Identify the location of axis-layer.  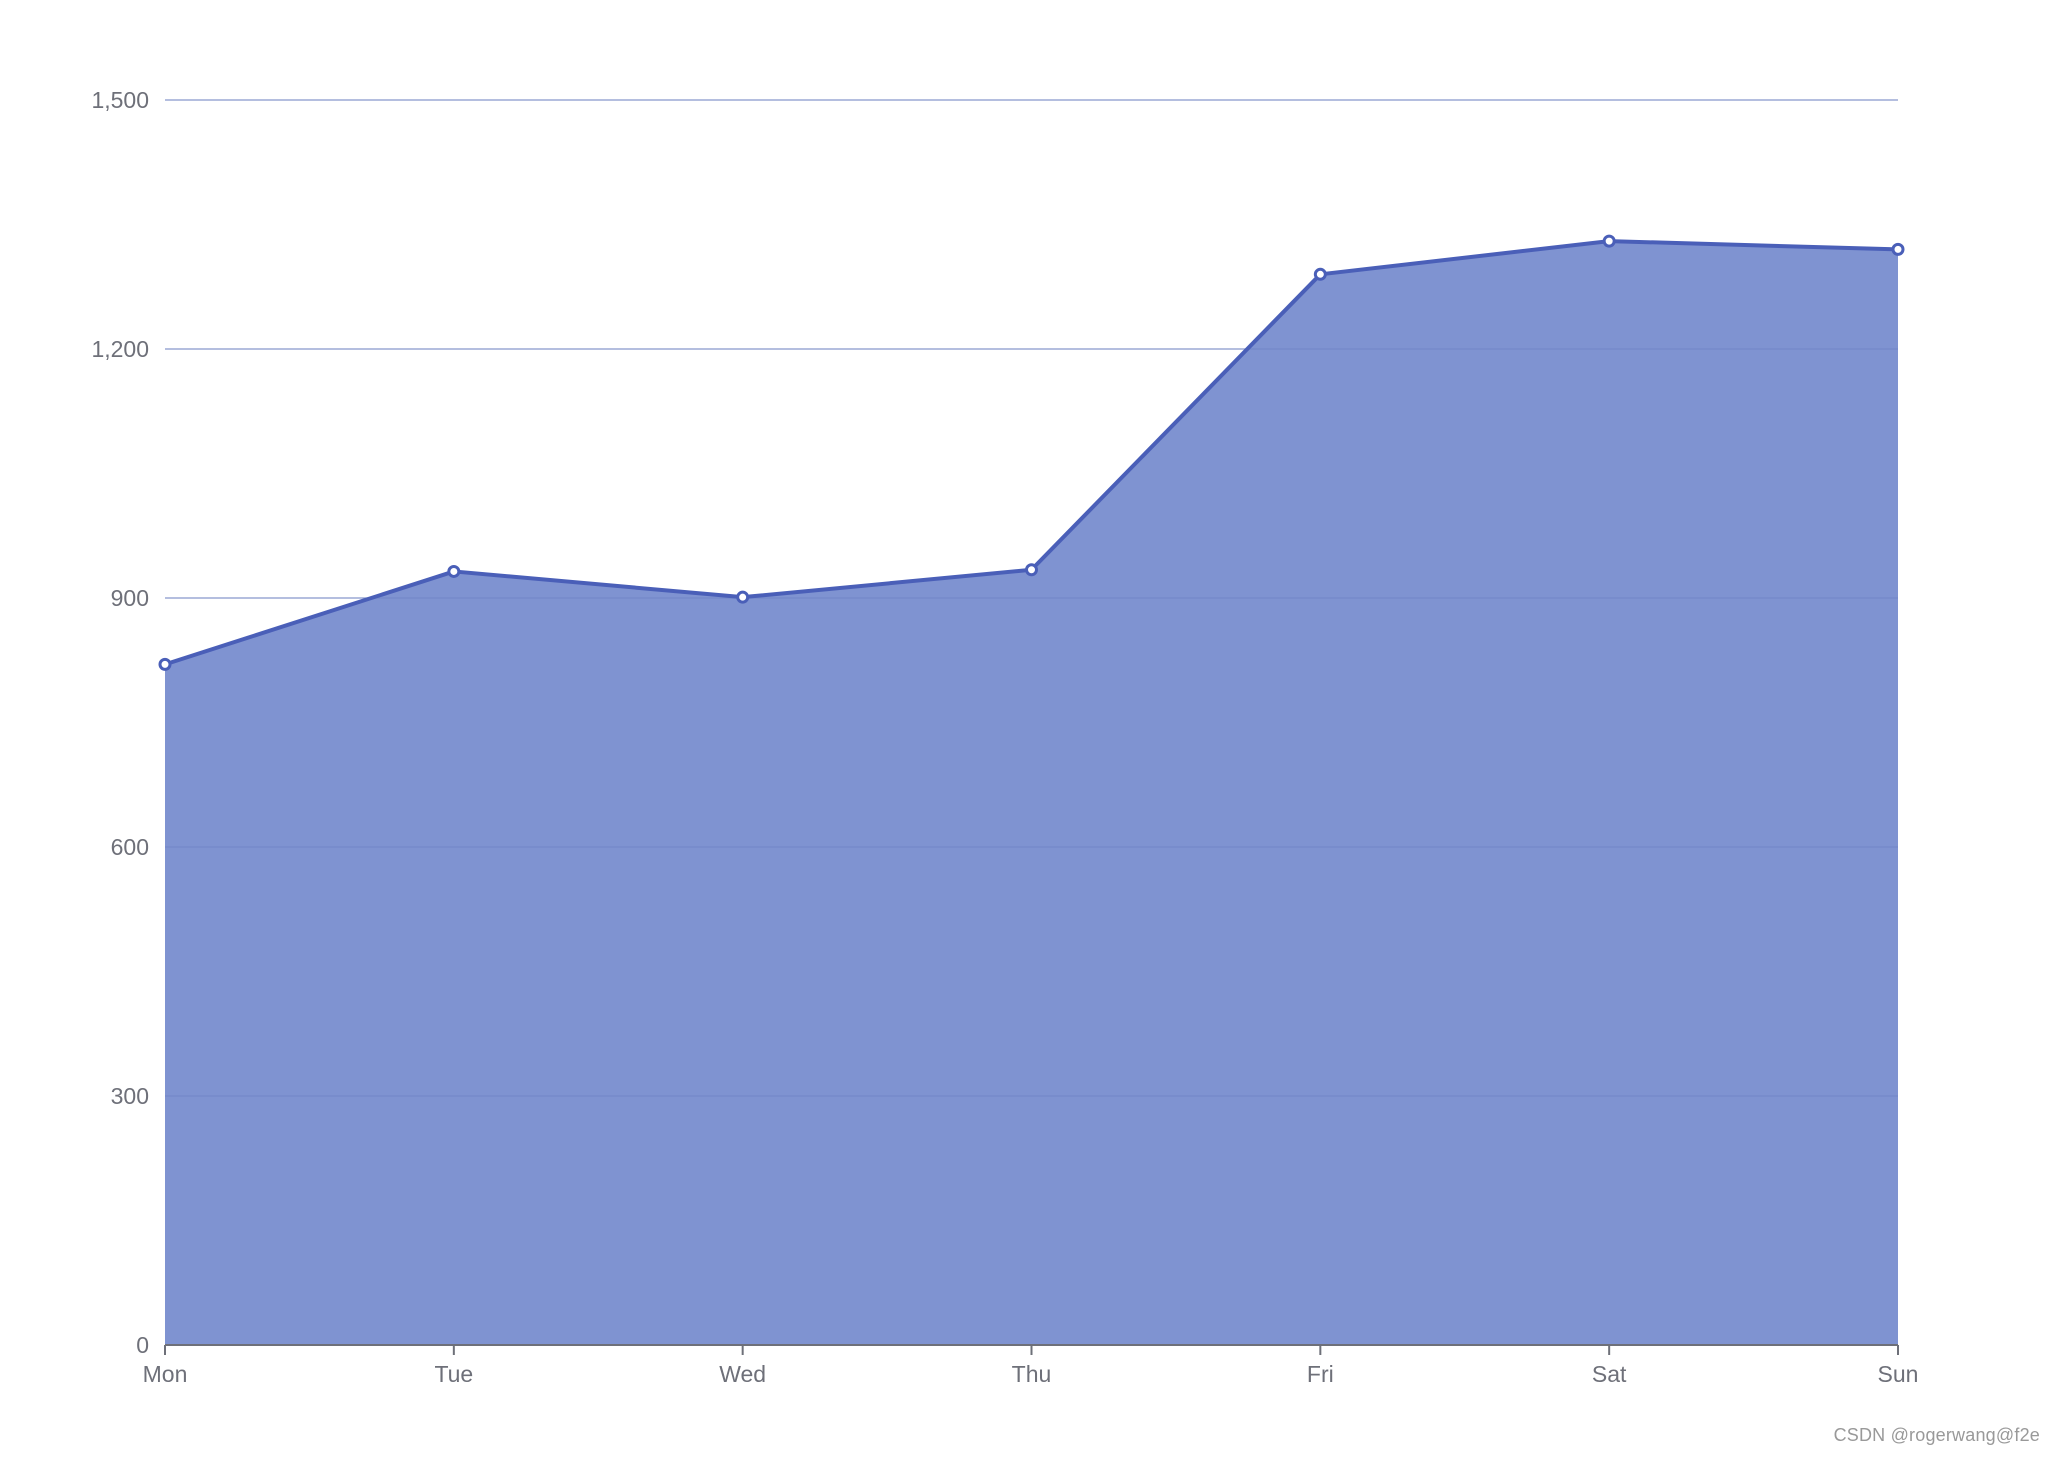
(1031, 1349).